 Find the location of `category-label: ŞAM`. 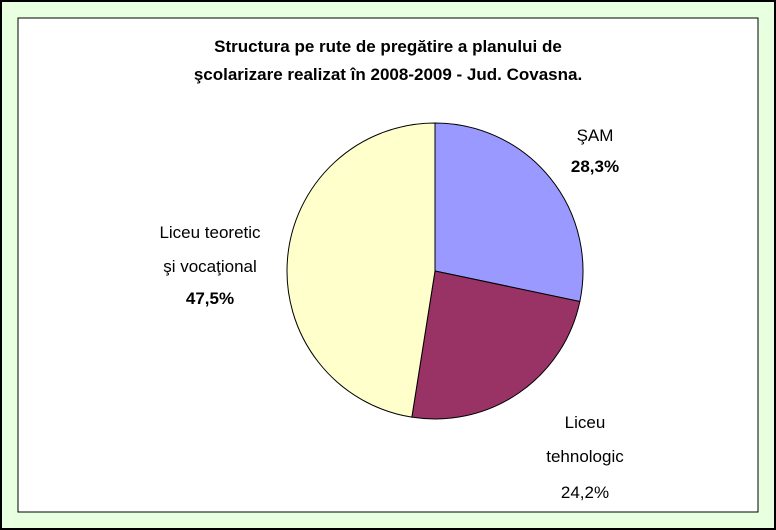

category-label: ŞAM is located at coordinates (595, 135).